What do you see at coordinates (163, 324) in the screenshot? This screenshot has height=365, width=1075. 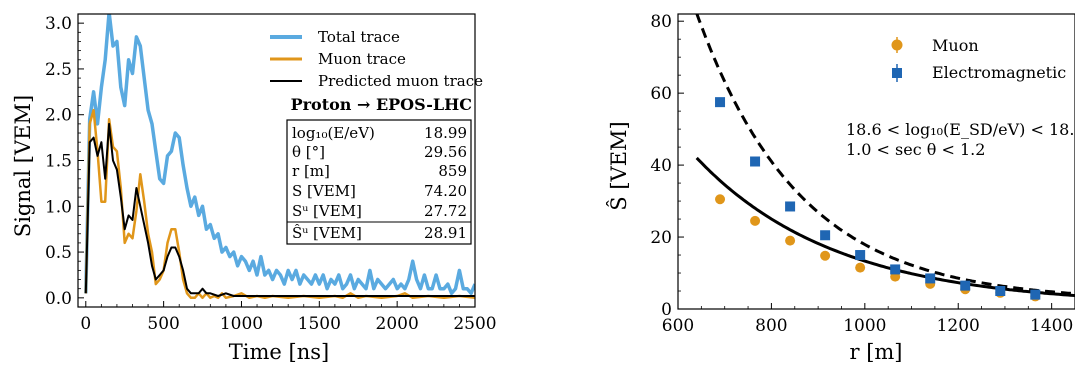 I see `left-x-tick-label: 500` at bounding box center [163, 324].